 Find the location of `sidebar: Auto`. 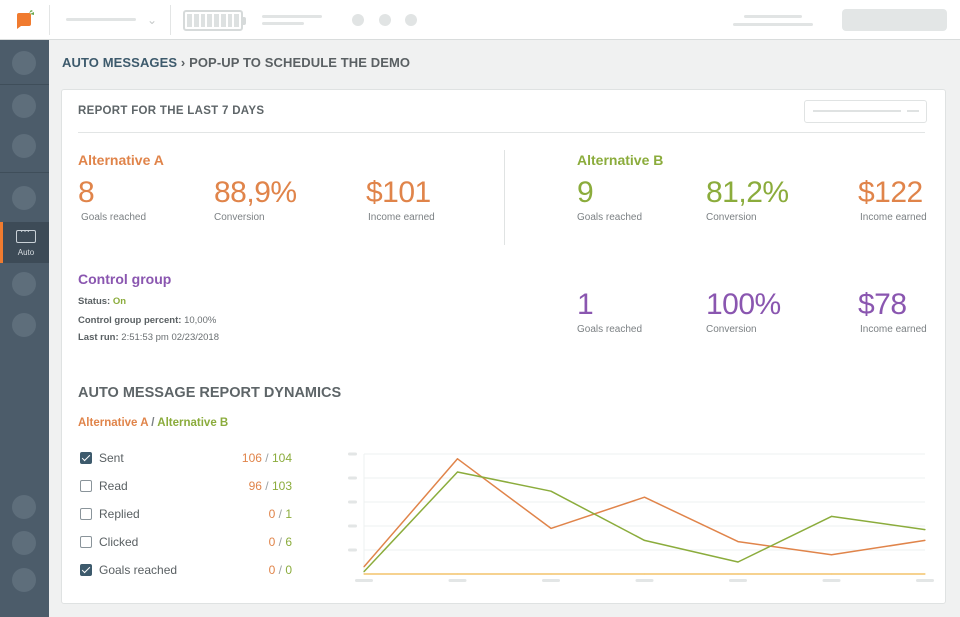

sidebar: Auto is located at coordinates (24, 328).